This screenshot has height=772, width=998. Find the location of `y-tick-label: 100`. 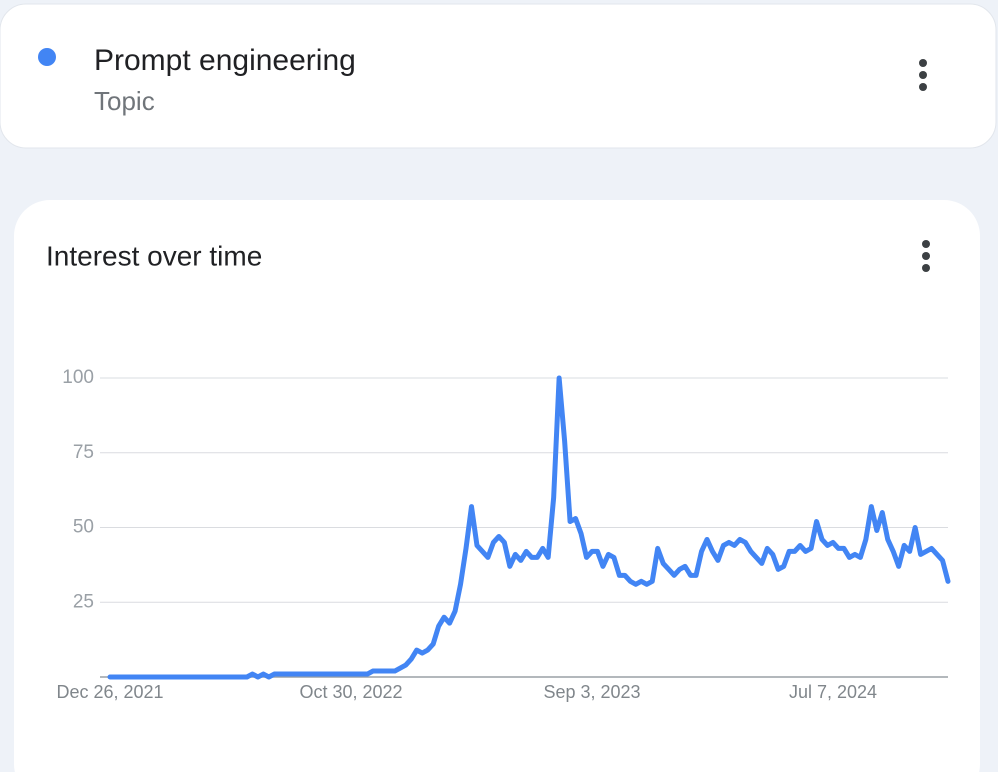

y-tick-label: 100 is located at coordinates (78, 377).